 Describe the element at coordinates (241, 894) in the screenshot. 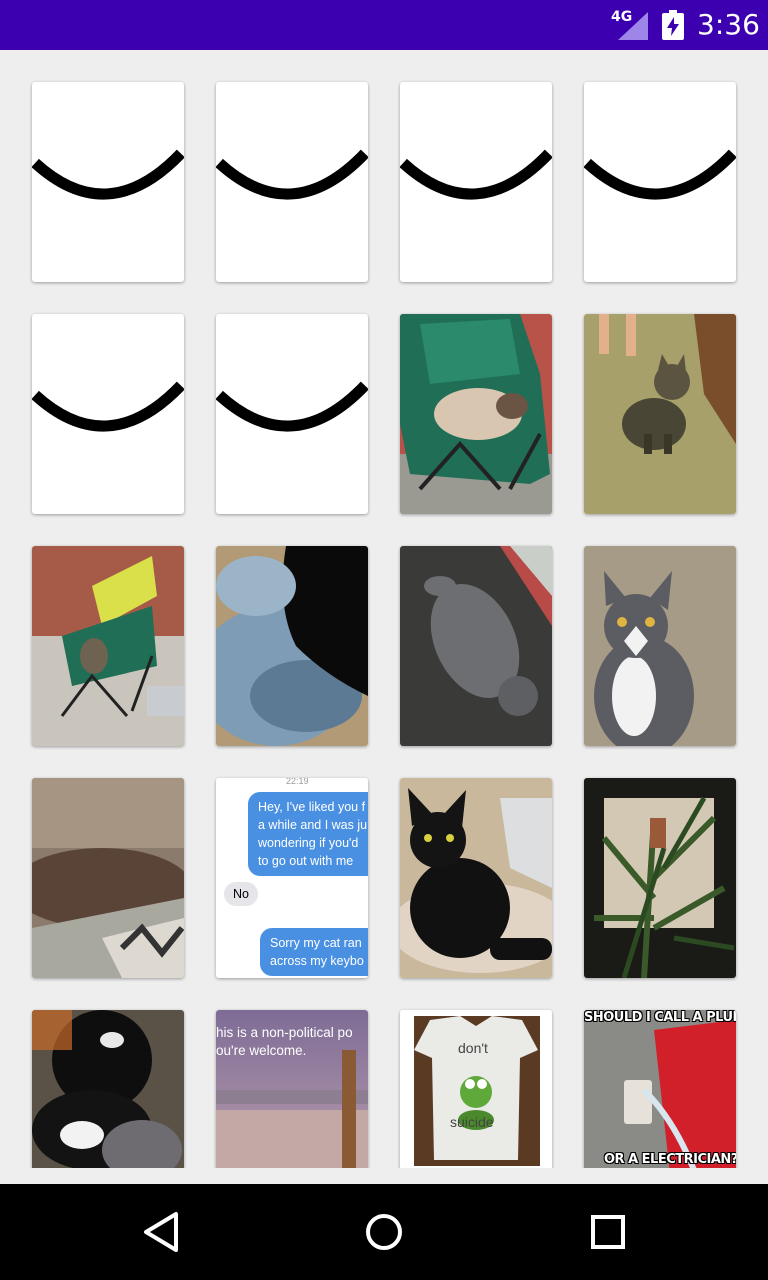

I see `reply-bubble: No` at that location.